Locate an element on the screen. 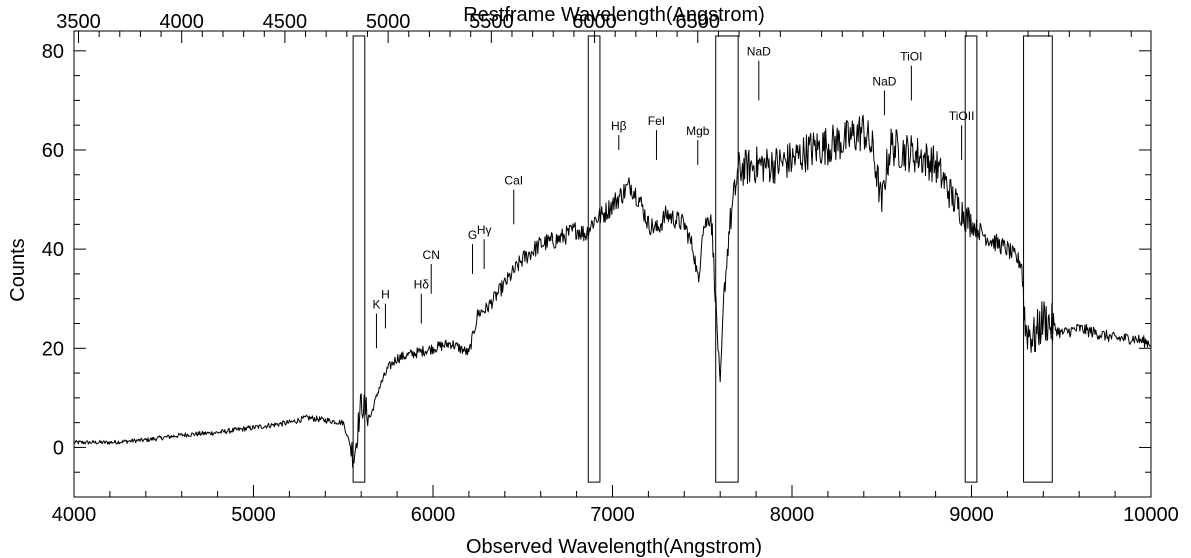 The image size is (1191, 558). line-label: CN is located at coordinates (431, 255).